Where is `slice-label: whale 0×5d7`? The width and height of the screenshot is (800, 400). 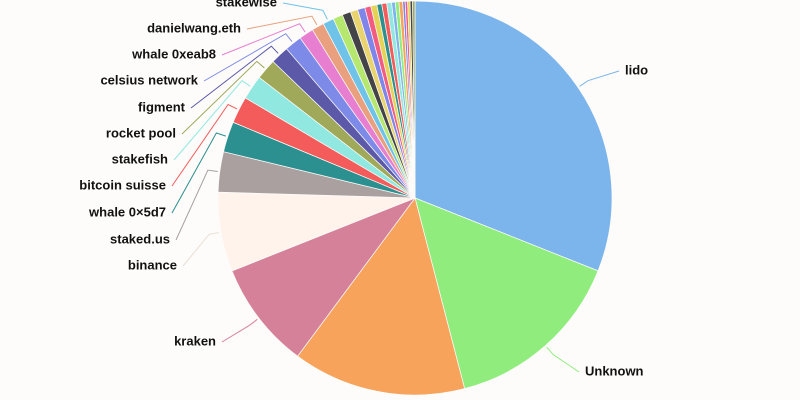
slice-label: whale 0×5d7 is located at coordinates (127, 211).